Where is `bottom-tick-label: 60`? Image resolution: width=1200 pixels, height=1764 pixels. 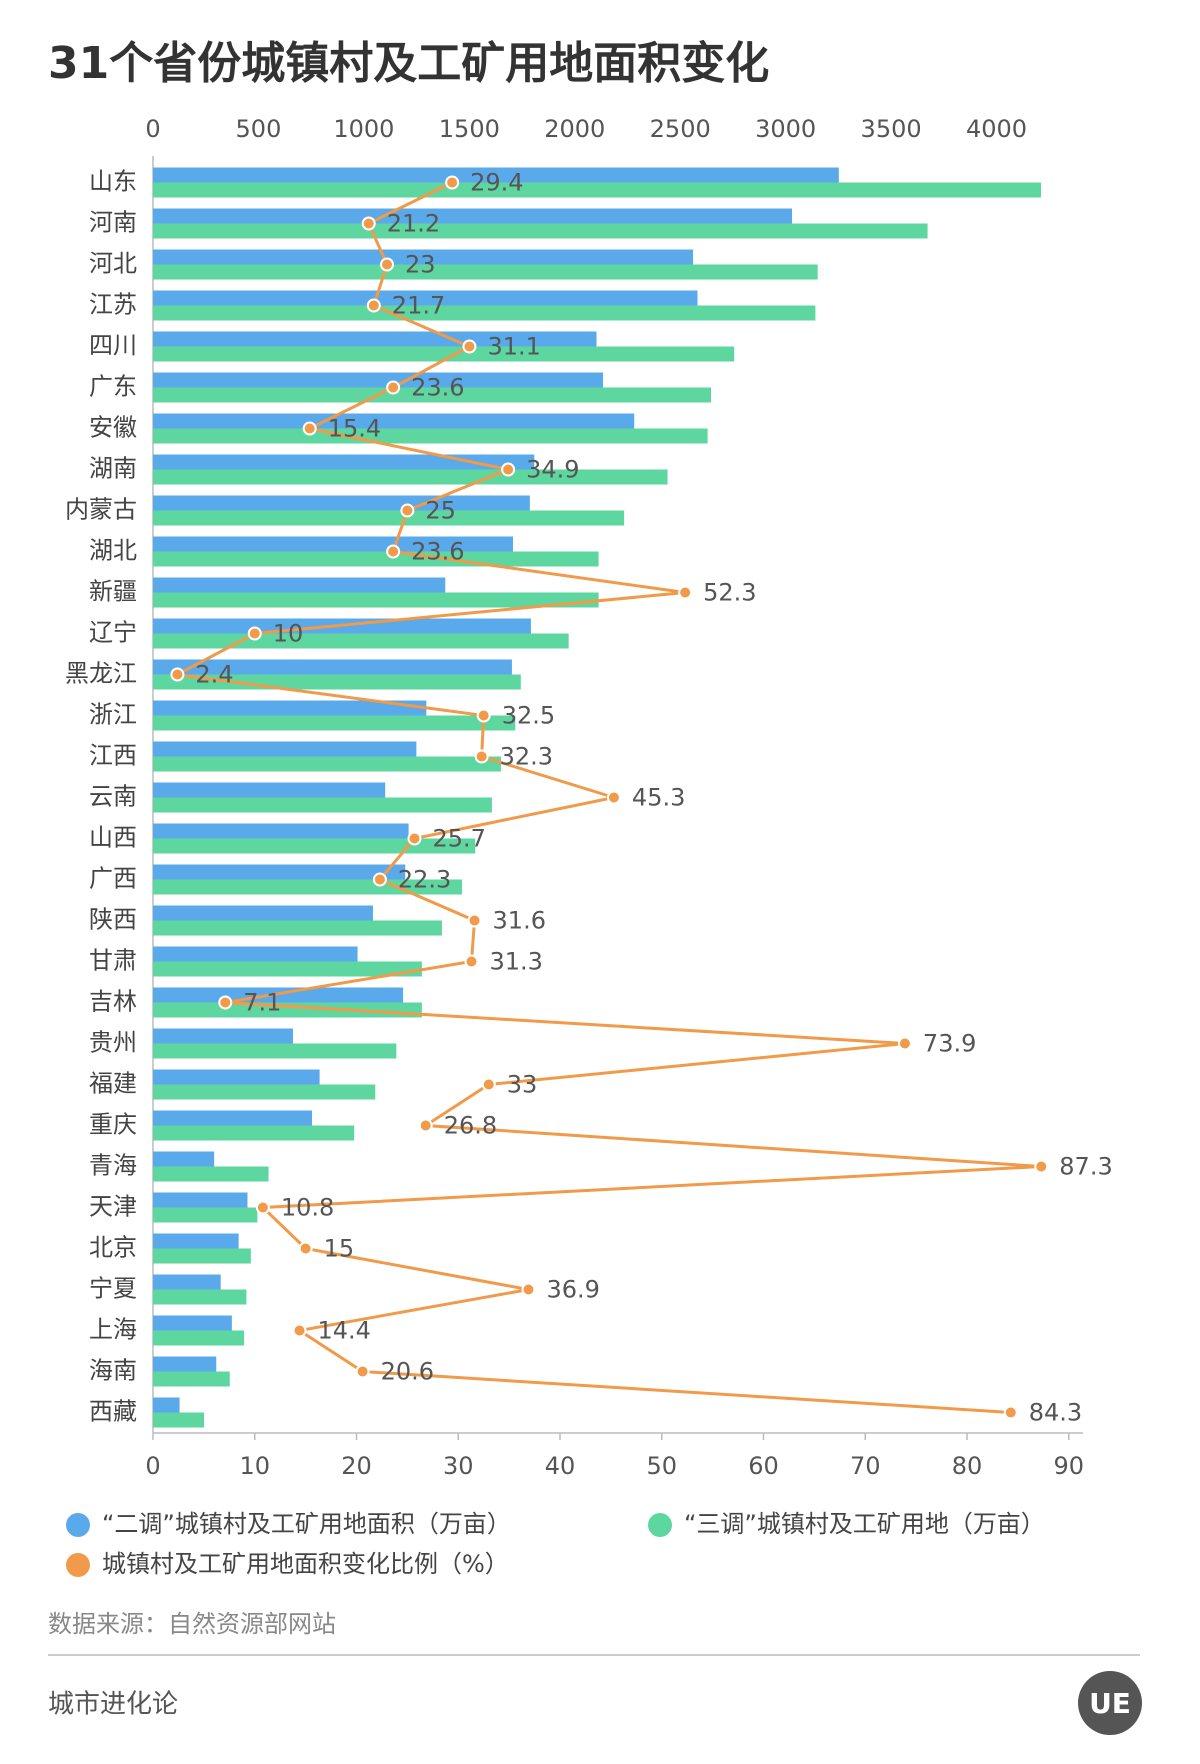
bottom-tick-label: 60 is located at coordinates (763, 1466).